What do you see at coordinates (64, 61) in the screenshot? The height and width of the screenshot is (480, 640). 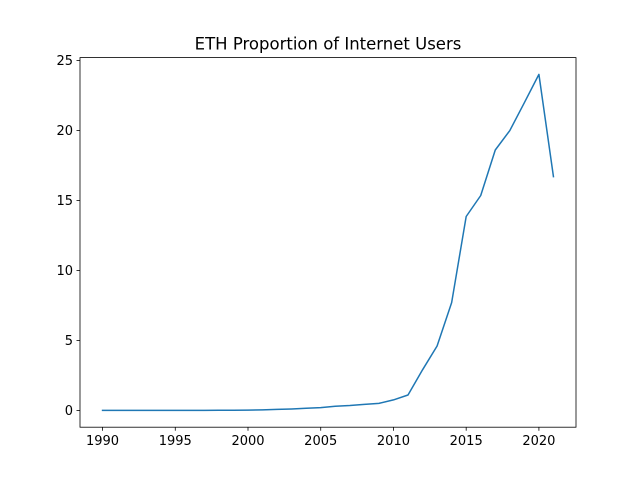 I see `y-tick-label: 25` at bounding box center [64, 61].